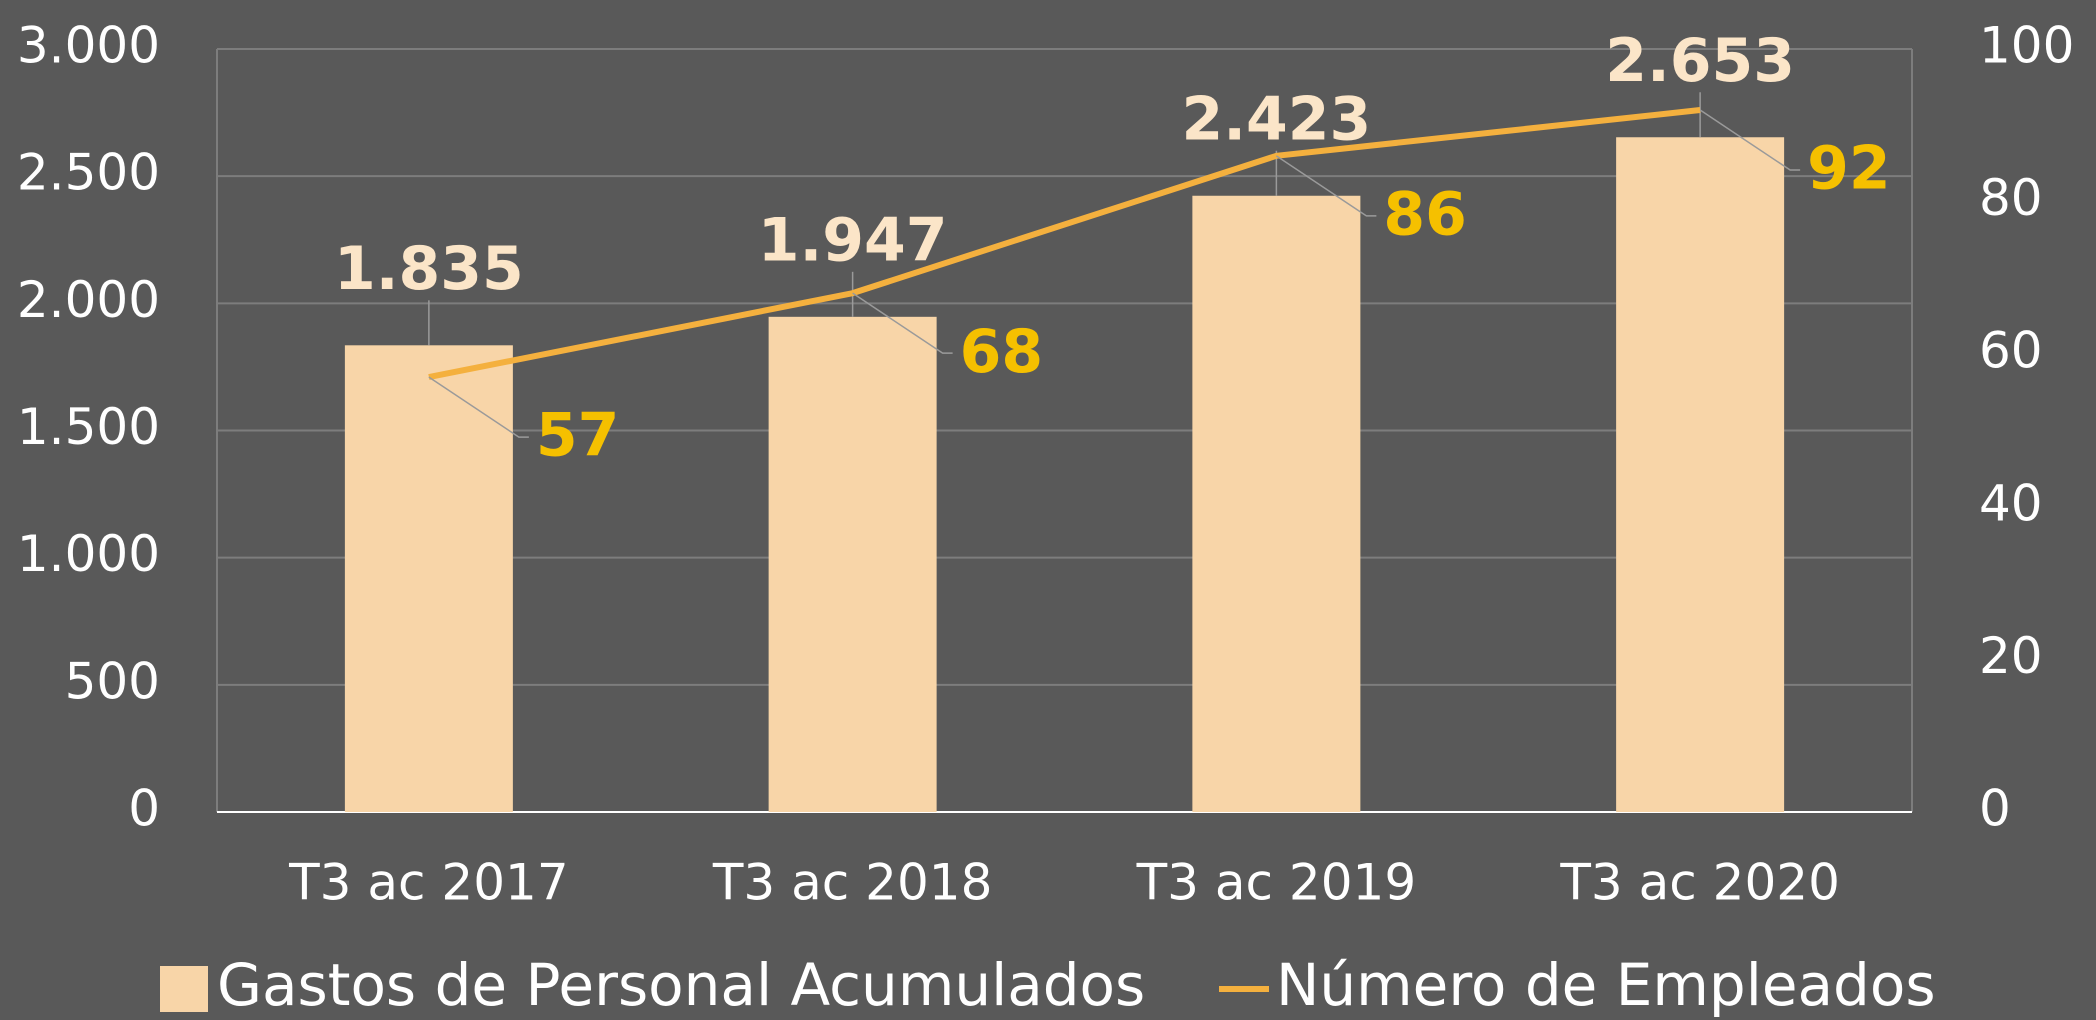  What do you see at coordinates (852, 883) in the screenshot?
I see `x-tick-label: T3 ac 2018` at bounding box center [852, 883].